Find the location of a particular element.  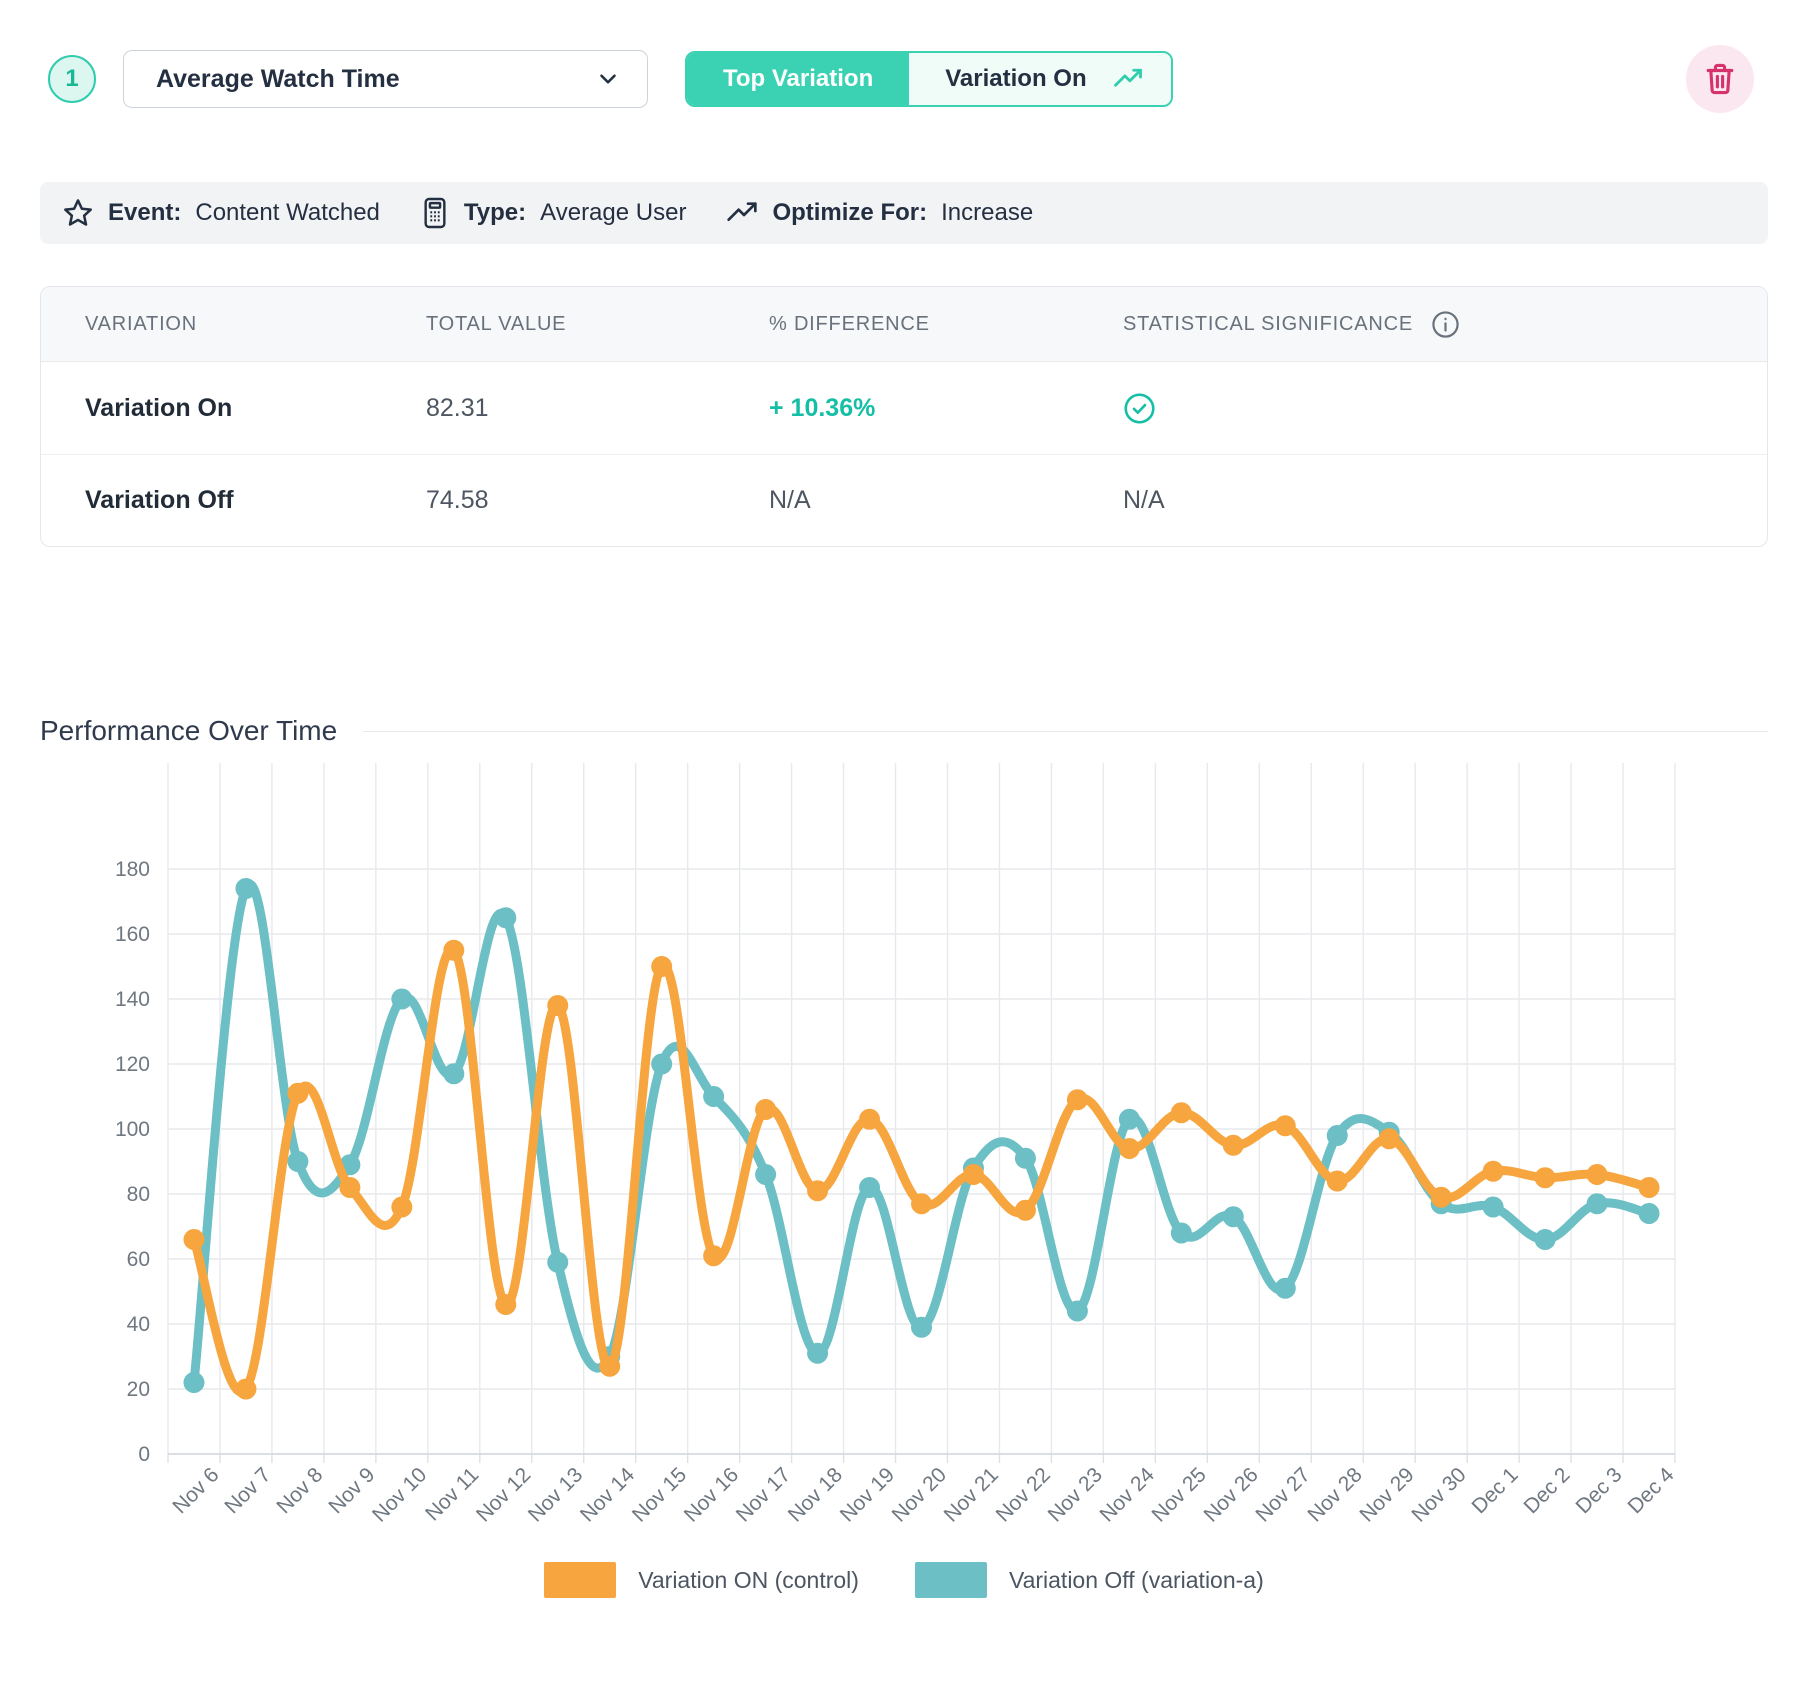

svg-text: Nov 8 is located at coordinates (299, 1490).